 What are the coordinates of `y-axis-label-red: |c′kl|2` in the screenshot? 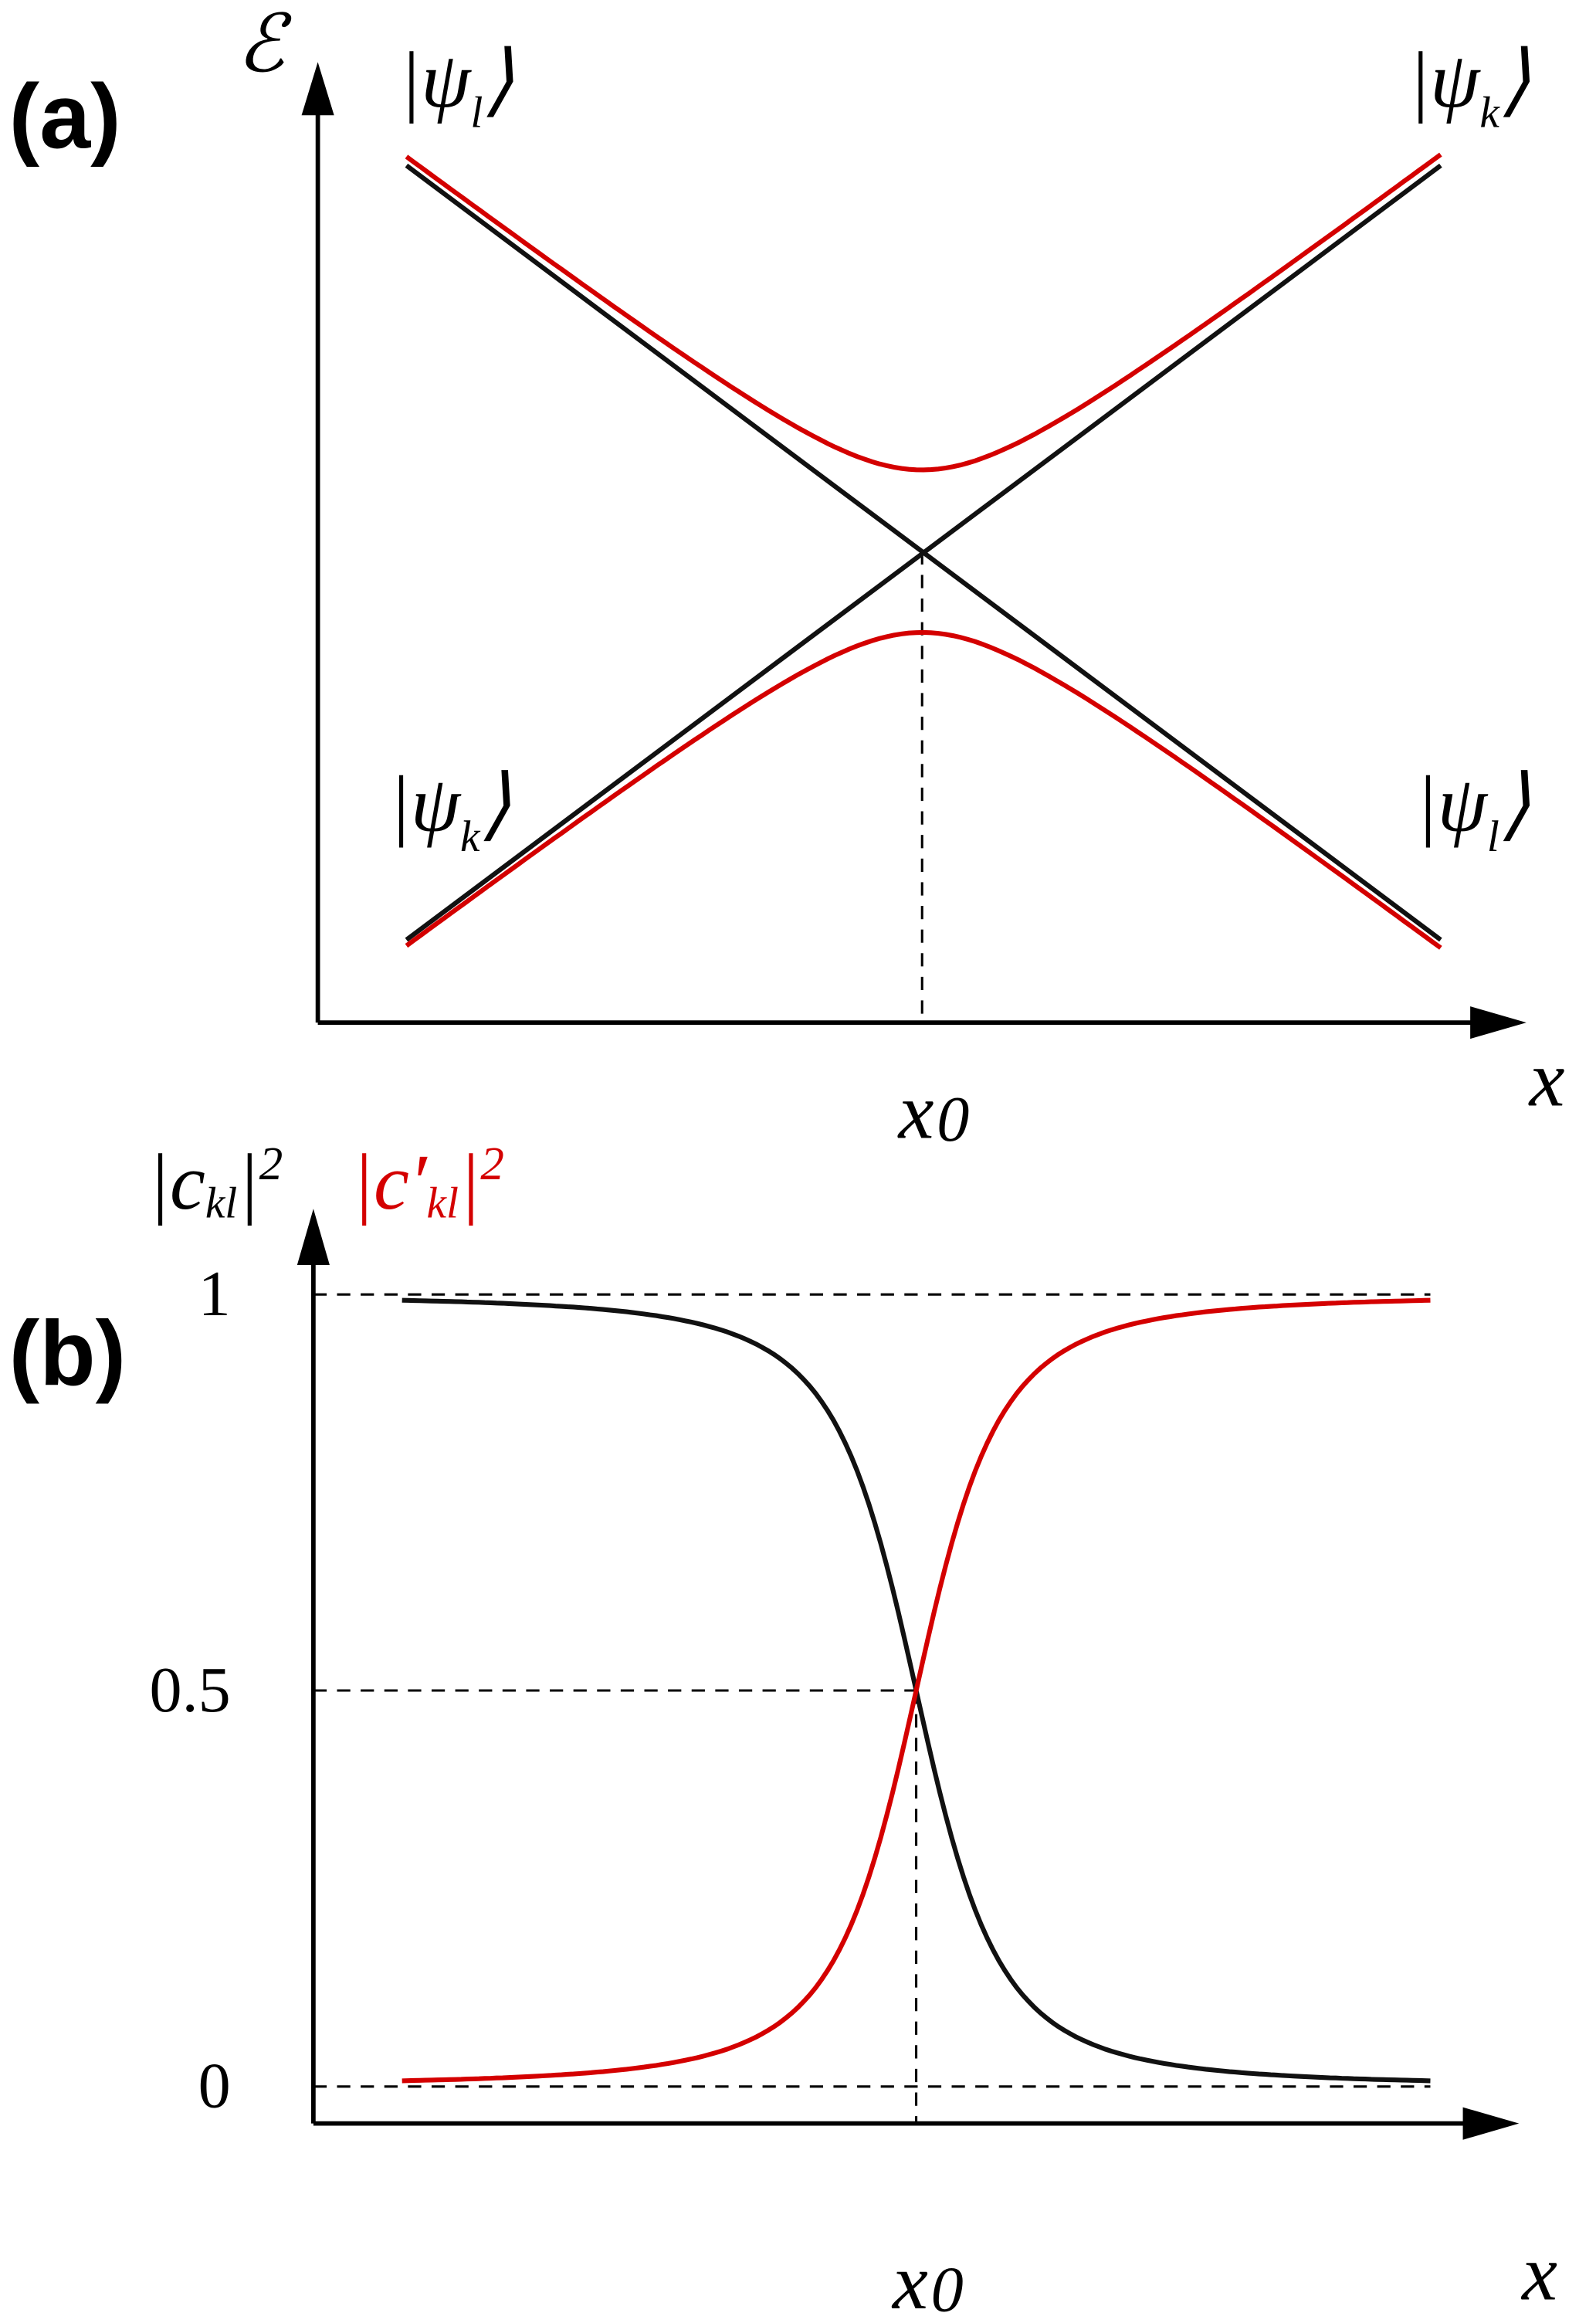 It's located at (428, 1183).